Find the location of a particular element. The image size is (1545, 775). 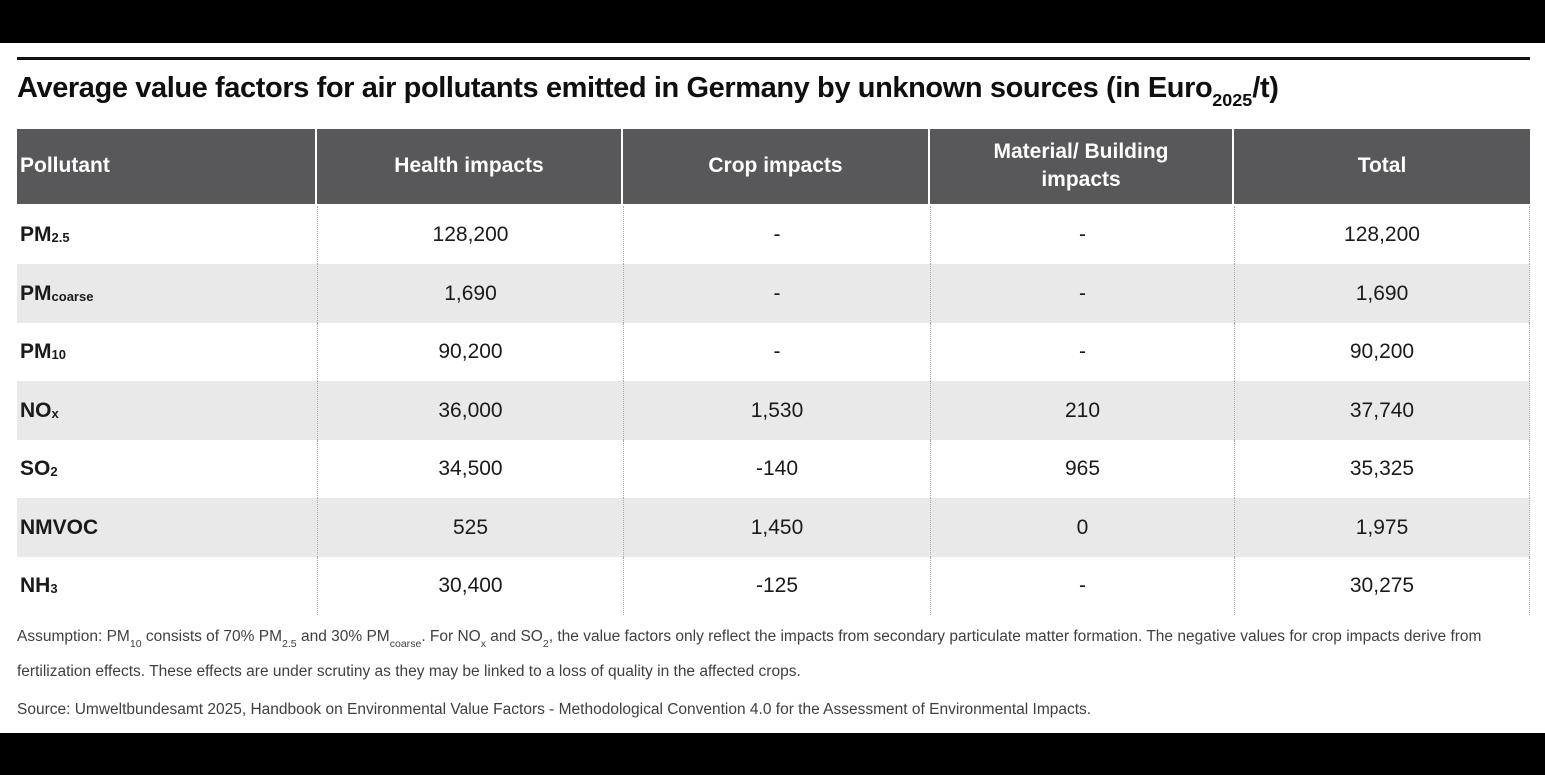

table-row-pm10: PM 10 90,200- -90,200 is located at coordinates (773, 352).